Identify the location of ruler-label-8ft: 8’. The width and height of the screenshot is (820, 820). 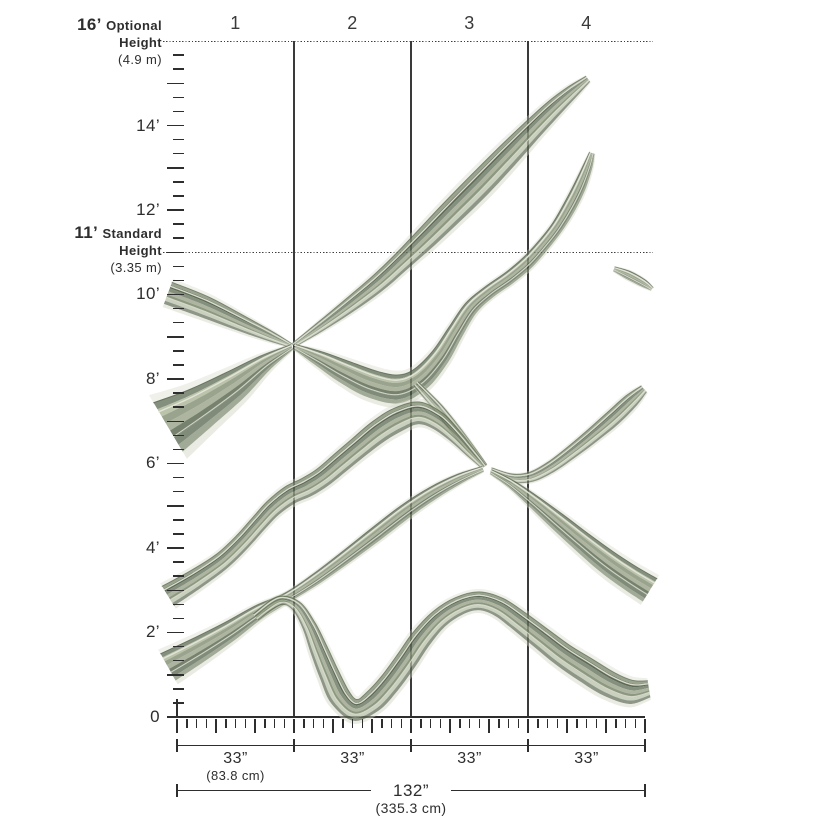
(152, 378).